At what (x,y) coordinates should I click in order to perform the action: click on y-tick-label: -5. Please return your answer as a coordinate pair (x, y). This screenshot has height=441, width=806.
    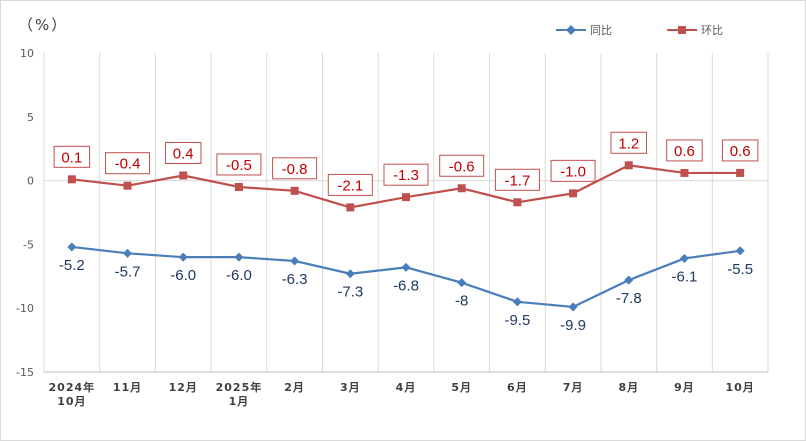
    Looking at the image, I should click on (28, 244).